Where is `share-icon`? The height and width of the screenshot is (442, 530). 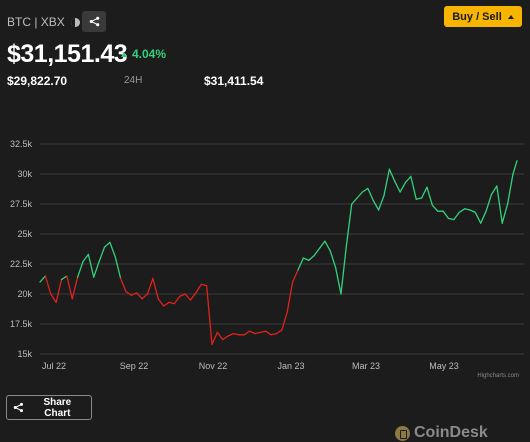 share-icon is located at coordinates (94, 21).